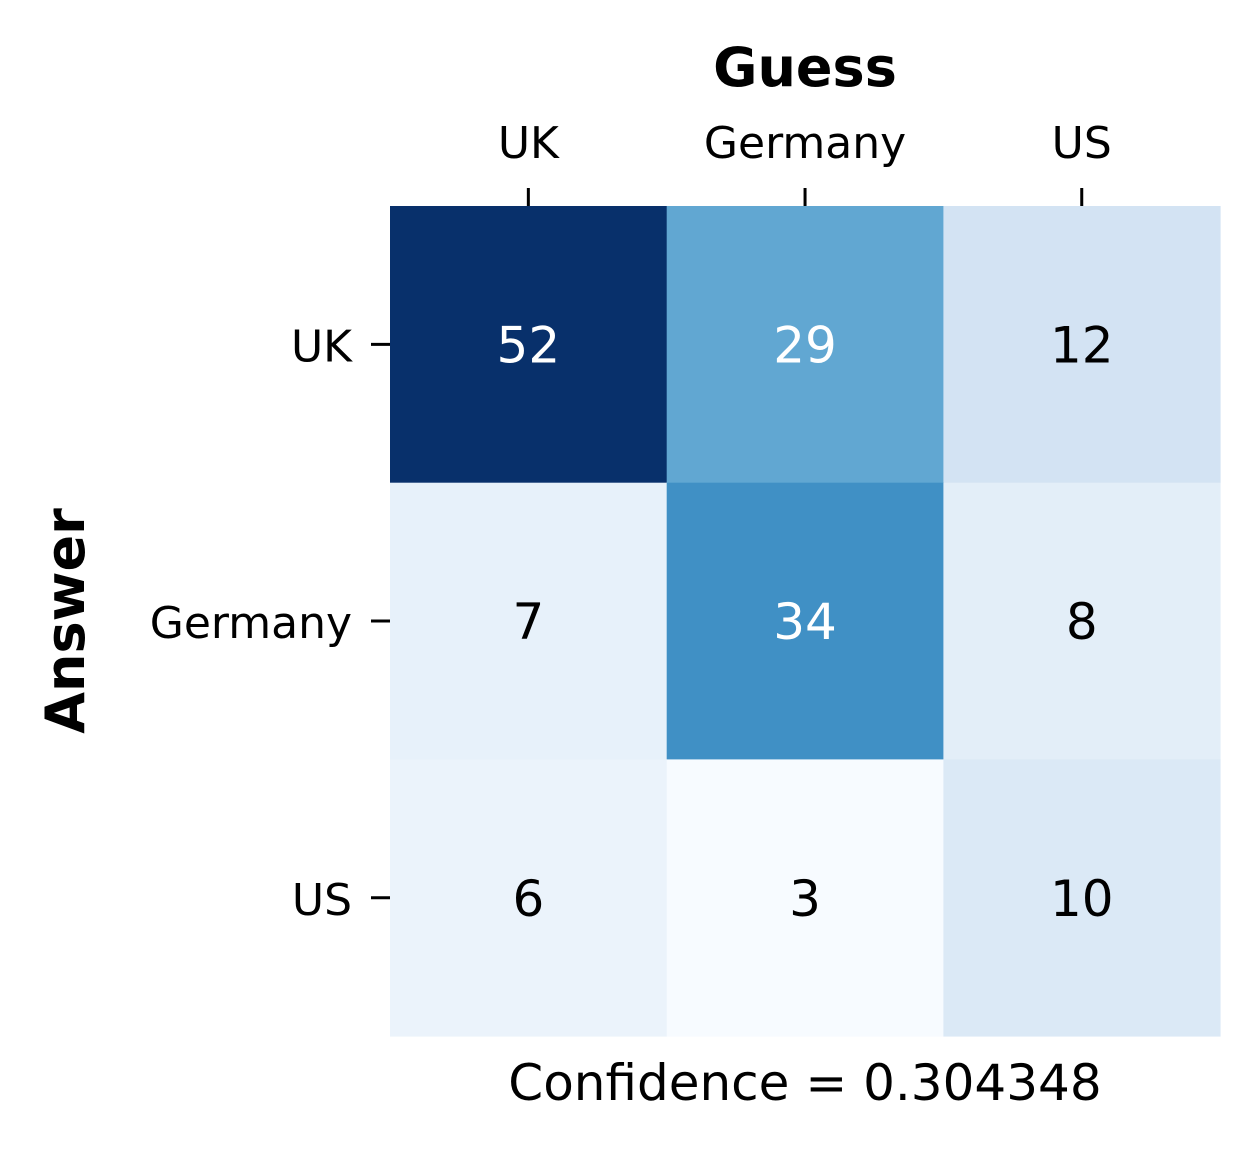  I want to click on cell-value-label: 29, so click(805, 345).